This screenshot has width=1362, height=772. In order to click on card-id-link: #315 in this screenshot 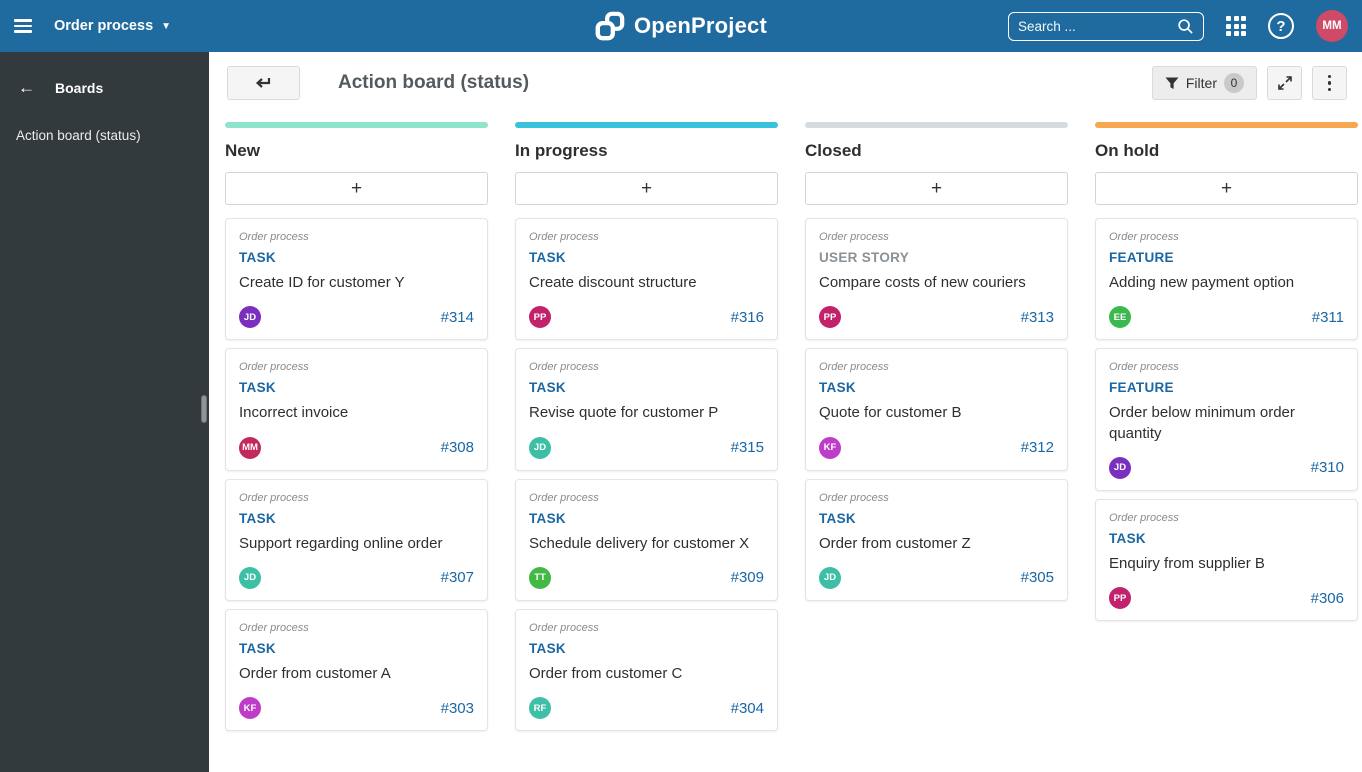, I will do `click(747, 447)`.